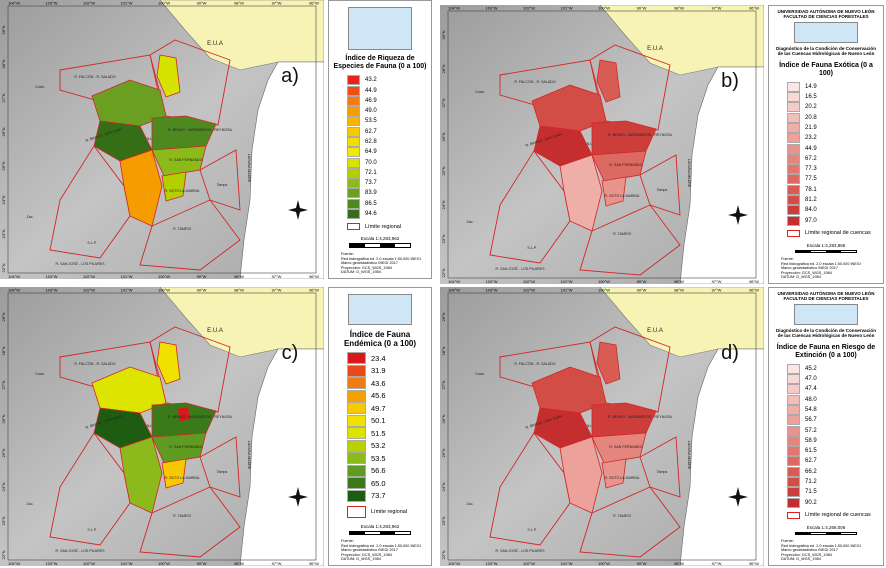 This screenshot has width=886, height=568. I want to click on gulf, so click(281, 457).